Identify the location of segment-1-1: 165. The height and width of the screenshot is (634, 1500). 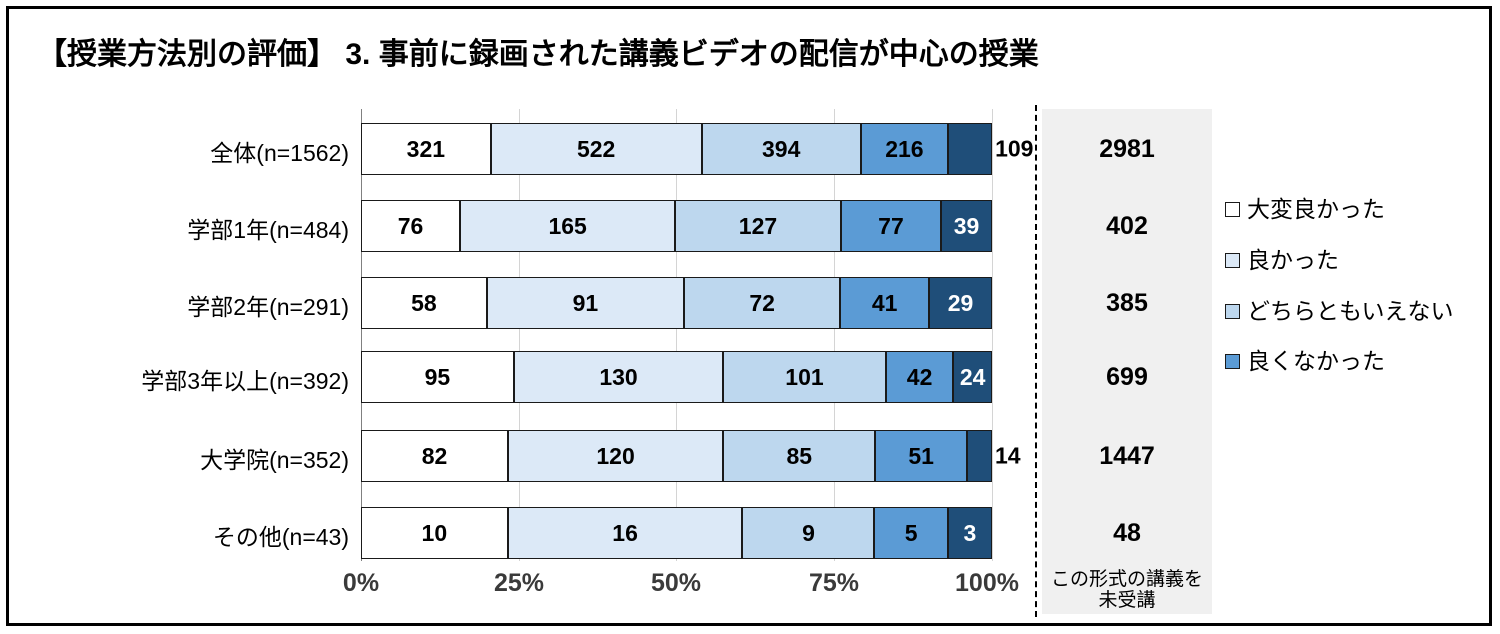
(568, 226).